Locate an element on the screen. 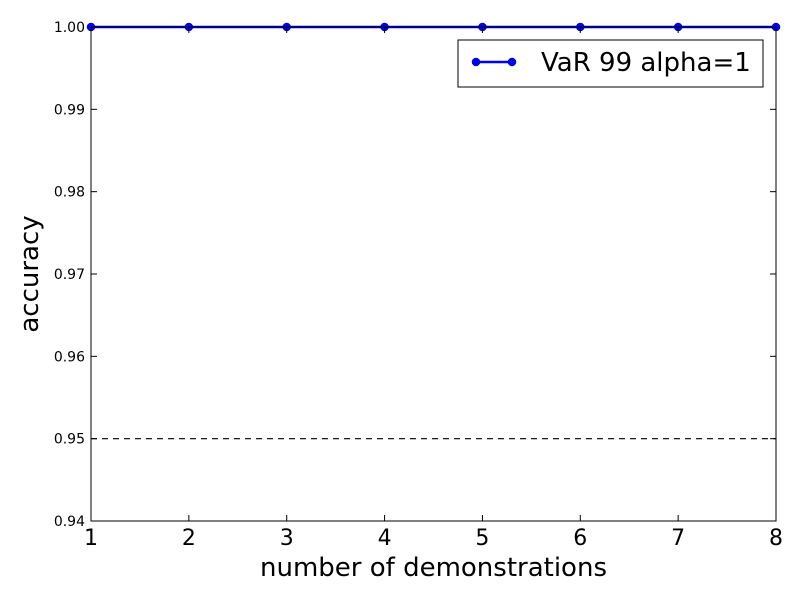 The image size is (800, 600). legend-series-marker-right is located at coordinates (512, 62).